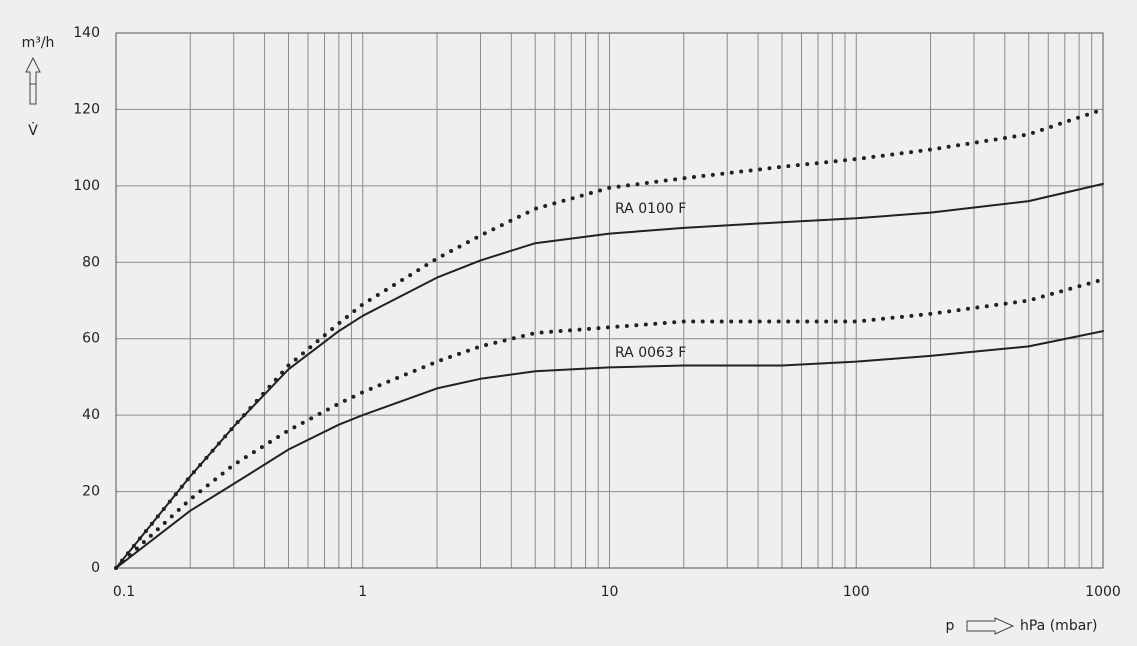  Describe the element at coordinates (1103, 592) in the screenshot. I see `x-tick-label: 1000` at that location.